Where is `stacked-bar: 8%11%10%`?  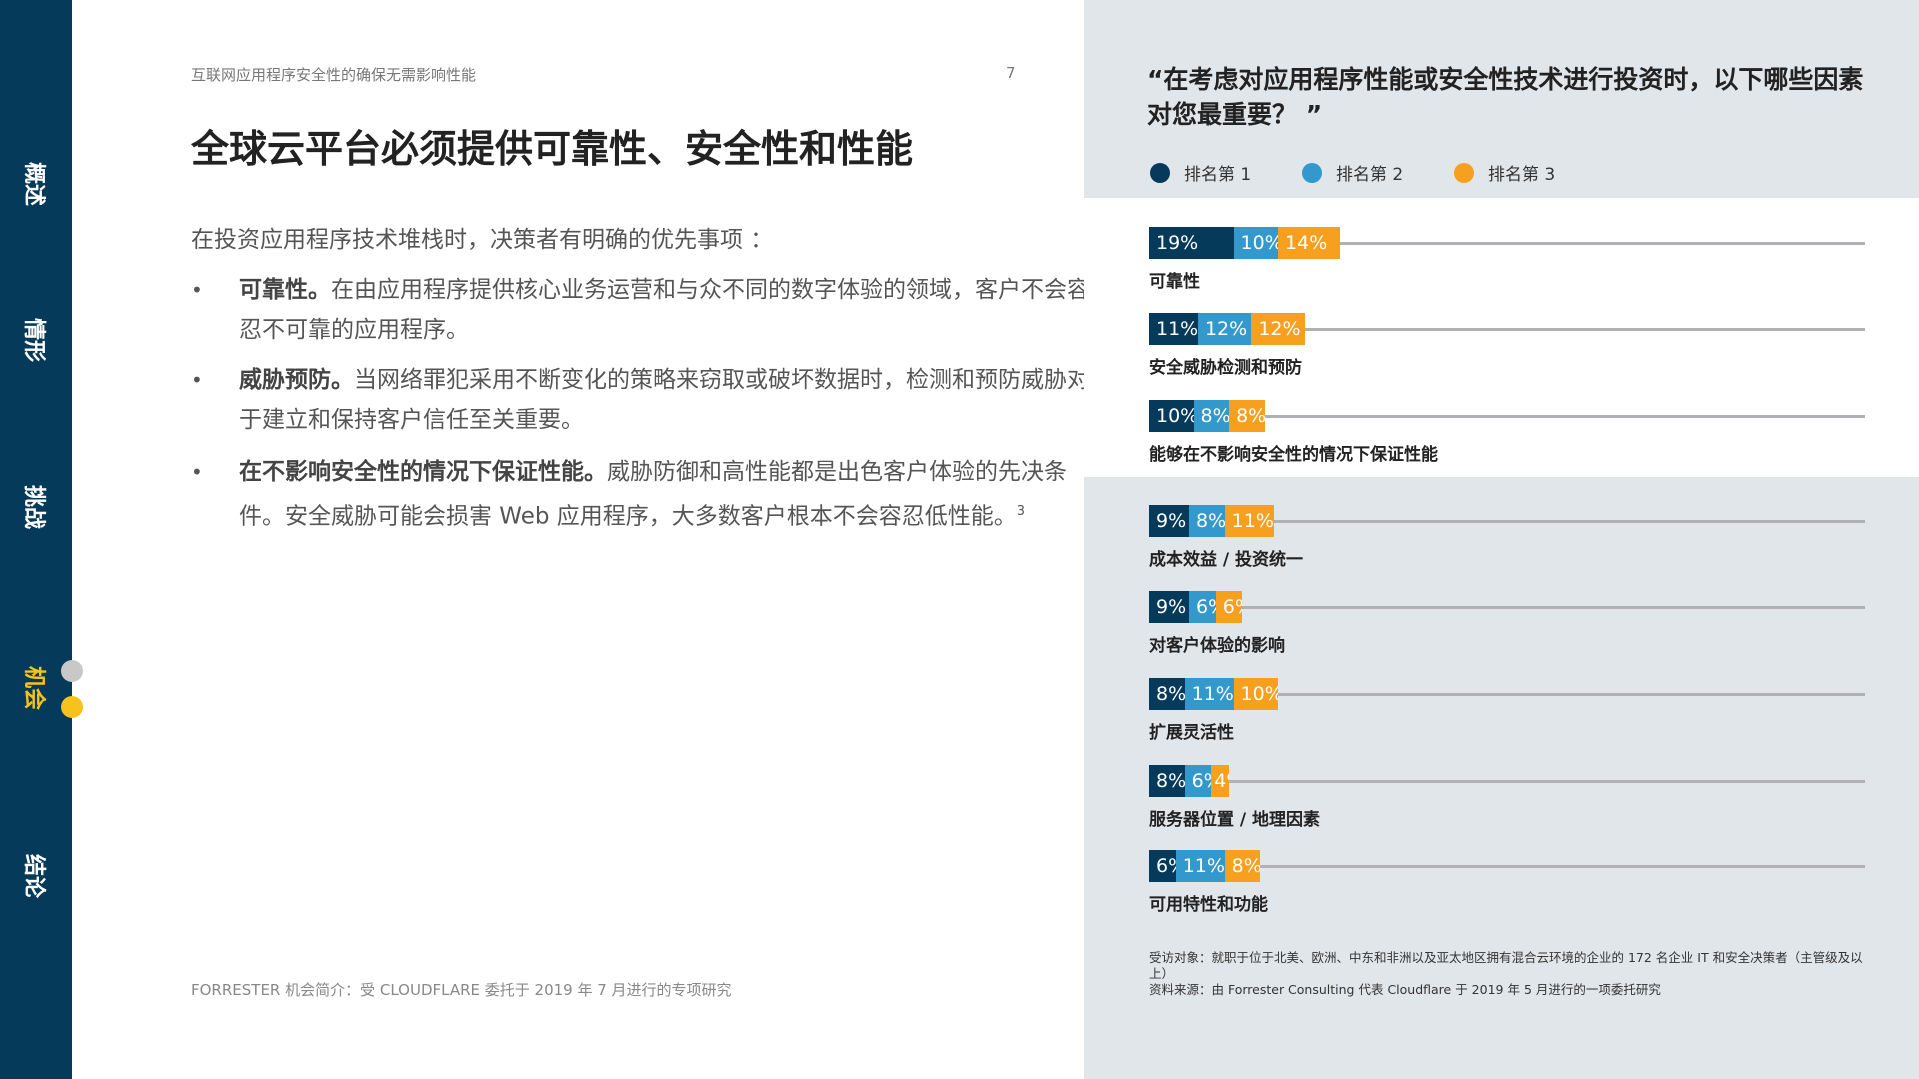 stacked-bar: 8%11%10% is located at coordinates (1214, 694).